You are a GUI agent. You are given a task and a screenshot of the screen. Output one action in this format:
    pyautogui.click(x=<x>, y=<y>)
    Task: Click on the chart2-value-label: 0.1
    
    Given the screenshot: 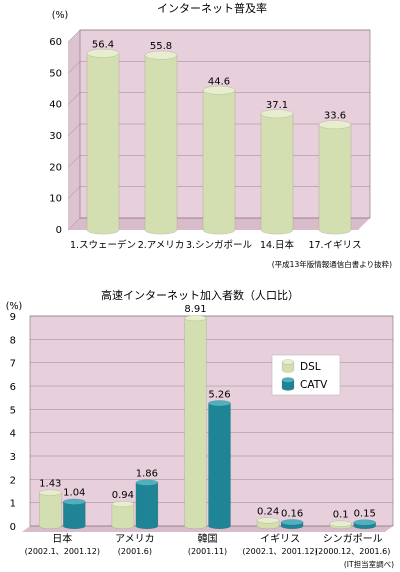 What is the action you would take?
    pyautogui.click(x=341, y=515)
    